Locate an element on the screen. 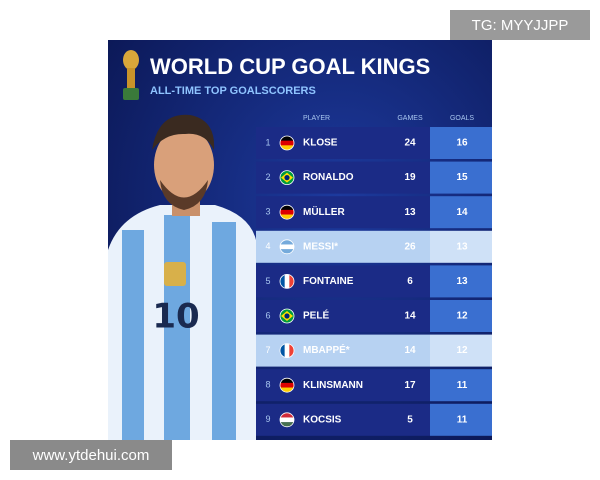 This screenshot has width=600, height=480. trophy-icon is located at coordinates (131, 75).